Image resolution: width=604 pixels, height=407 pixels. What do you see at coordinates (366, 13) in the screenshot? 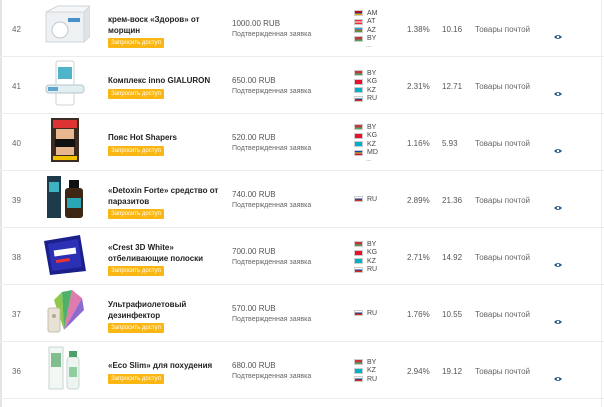
I see `country-item: AM` at bounding box center [366, 13].